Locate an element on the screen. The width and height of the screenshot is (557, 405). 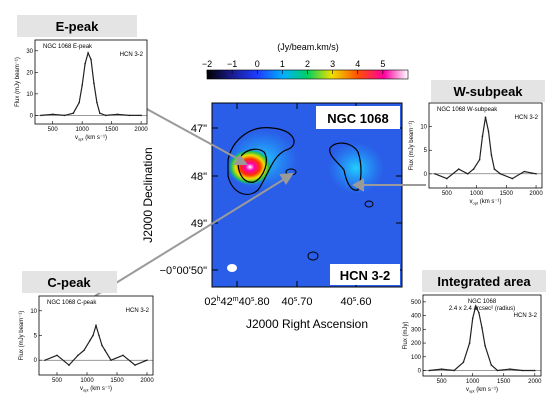
map-line-label: HCN 3-2 is located at coordinates (365, 275).